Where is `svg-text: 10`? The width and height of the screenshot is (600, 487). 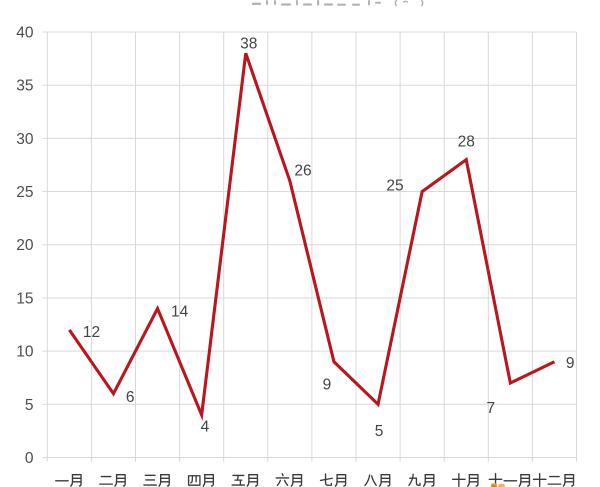 svg-text: 10 is located at coordinates (25, 352).